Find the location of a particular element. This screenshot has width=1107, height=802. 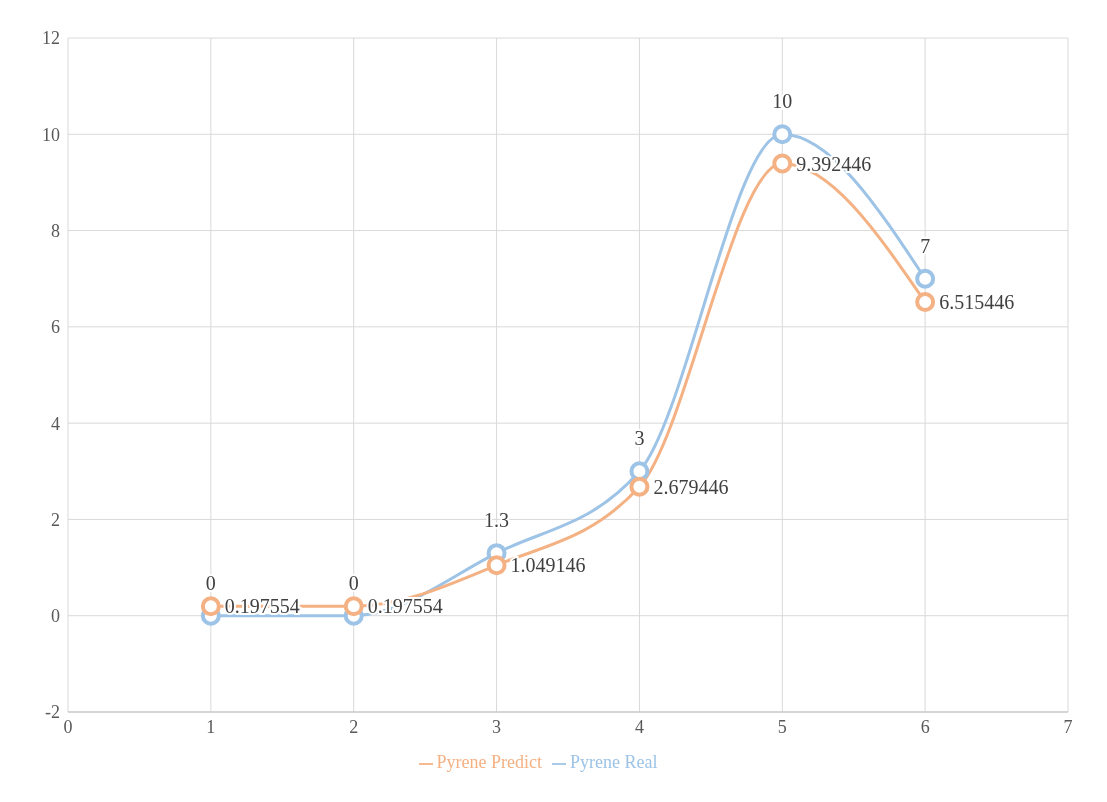

data-label: 0.197554 is located at coordinates (405, 606).